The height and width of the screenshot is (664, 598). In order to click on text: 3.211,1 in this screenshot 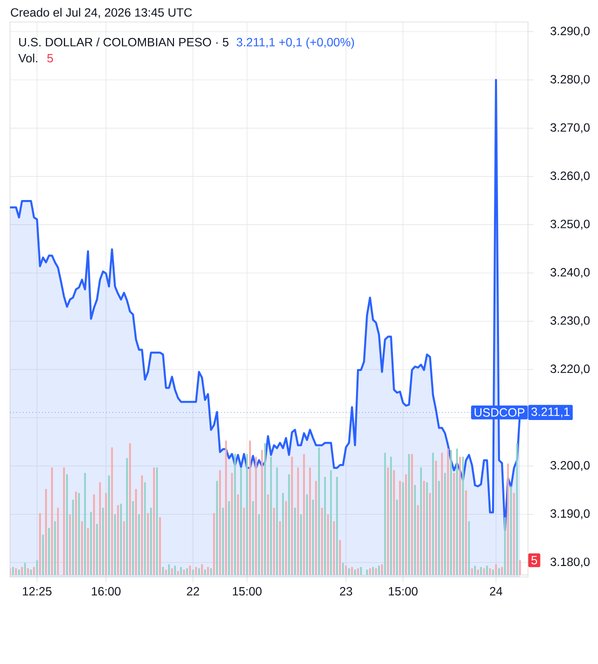, I will do `click(550, 412)`.